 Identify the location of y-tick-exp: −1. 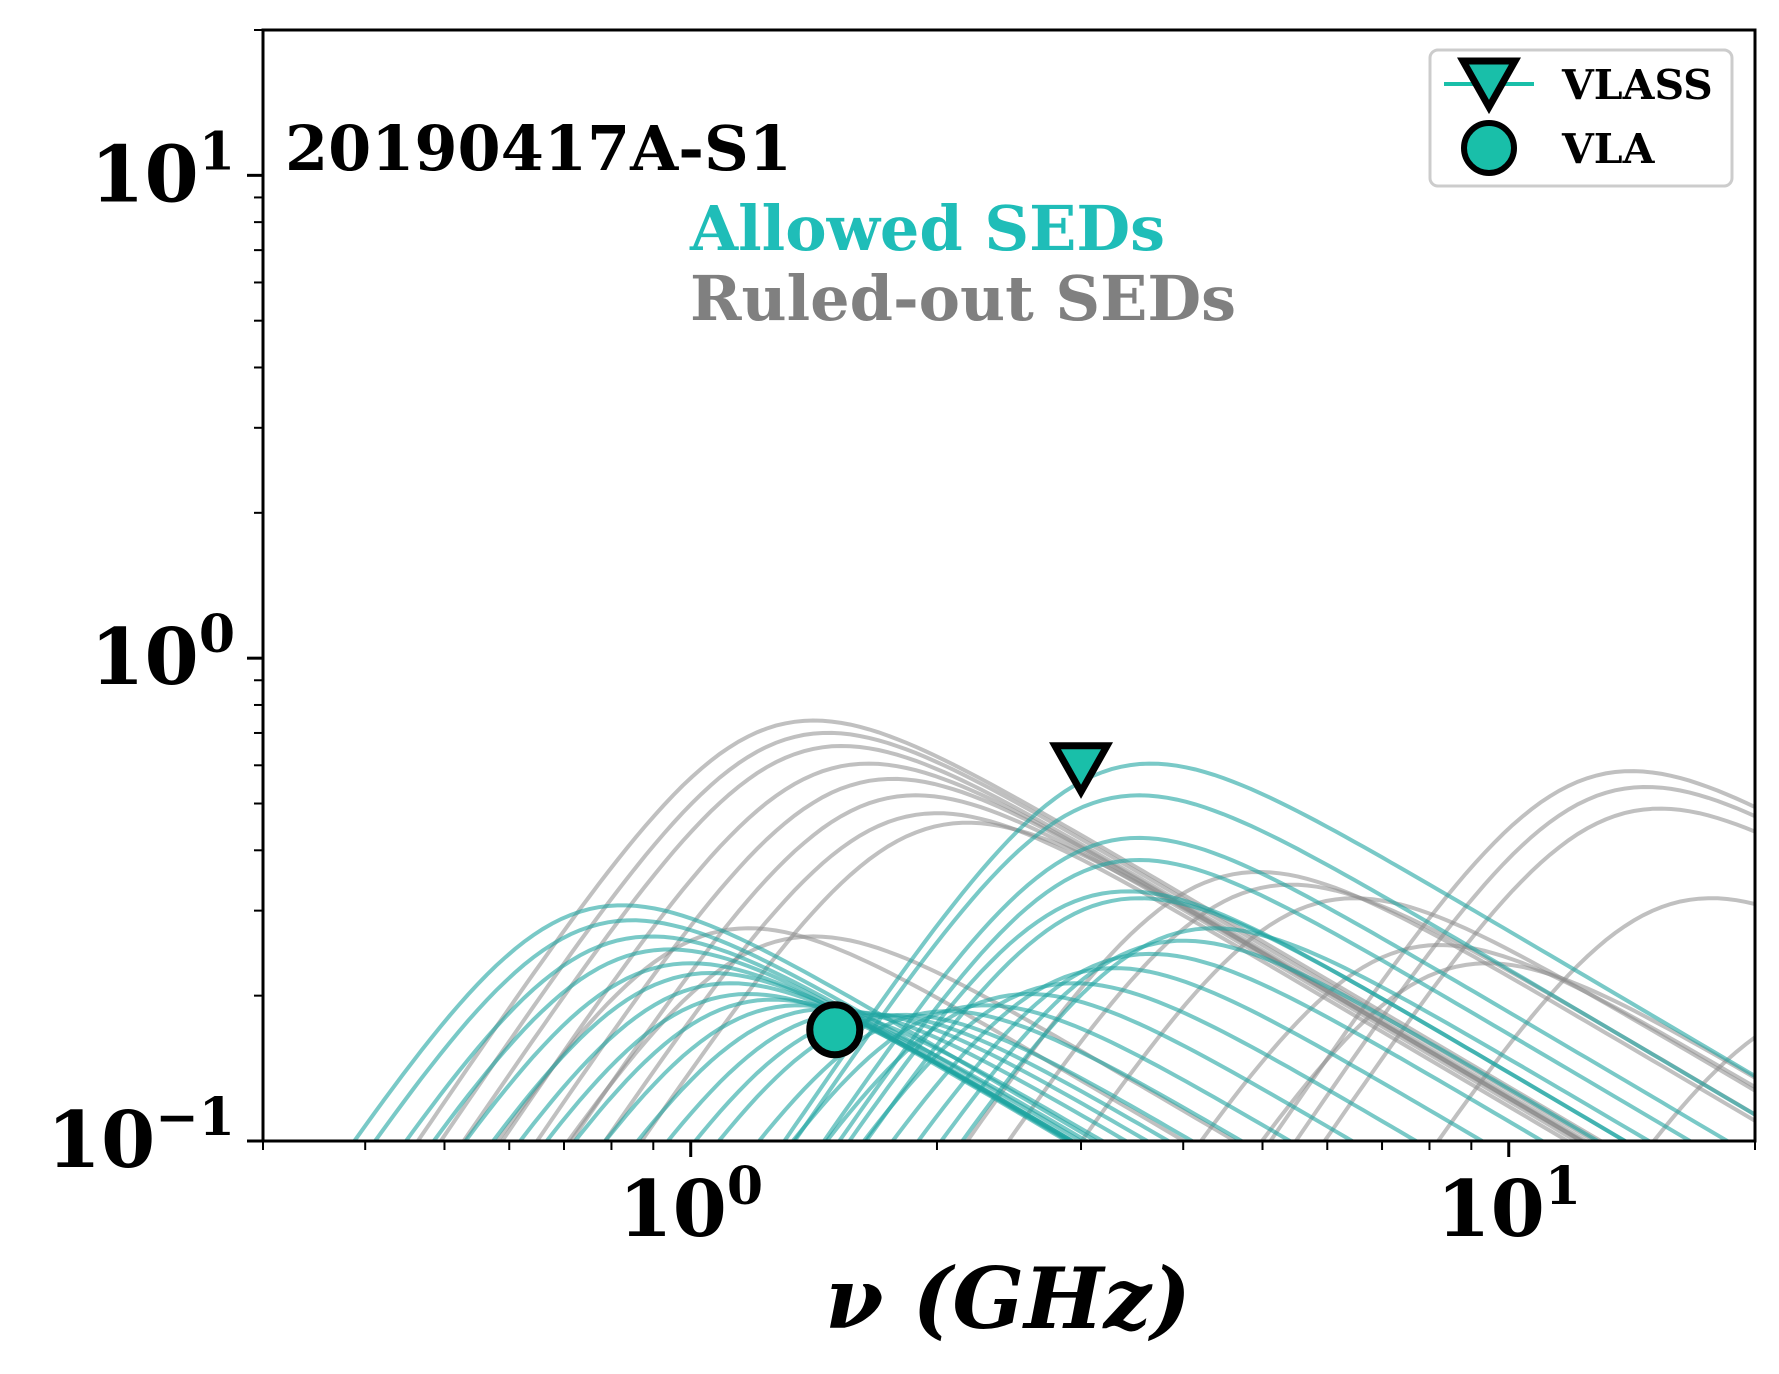
(195, 1117).